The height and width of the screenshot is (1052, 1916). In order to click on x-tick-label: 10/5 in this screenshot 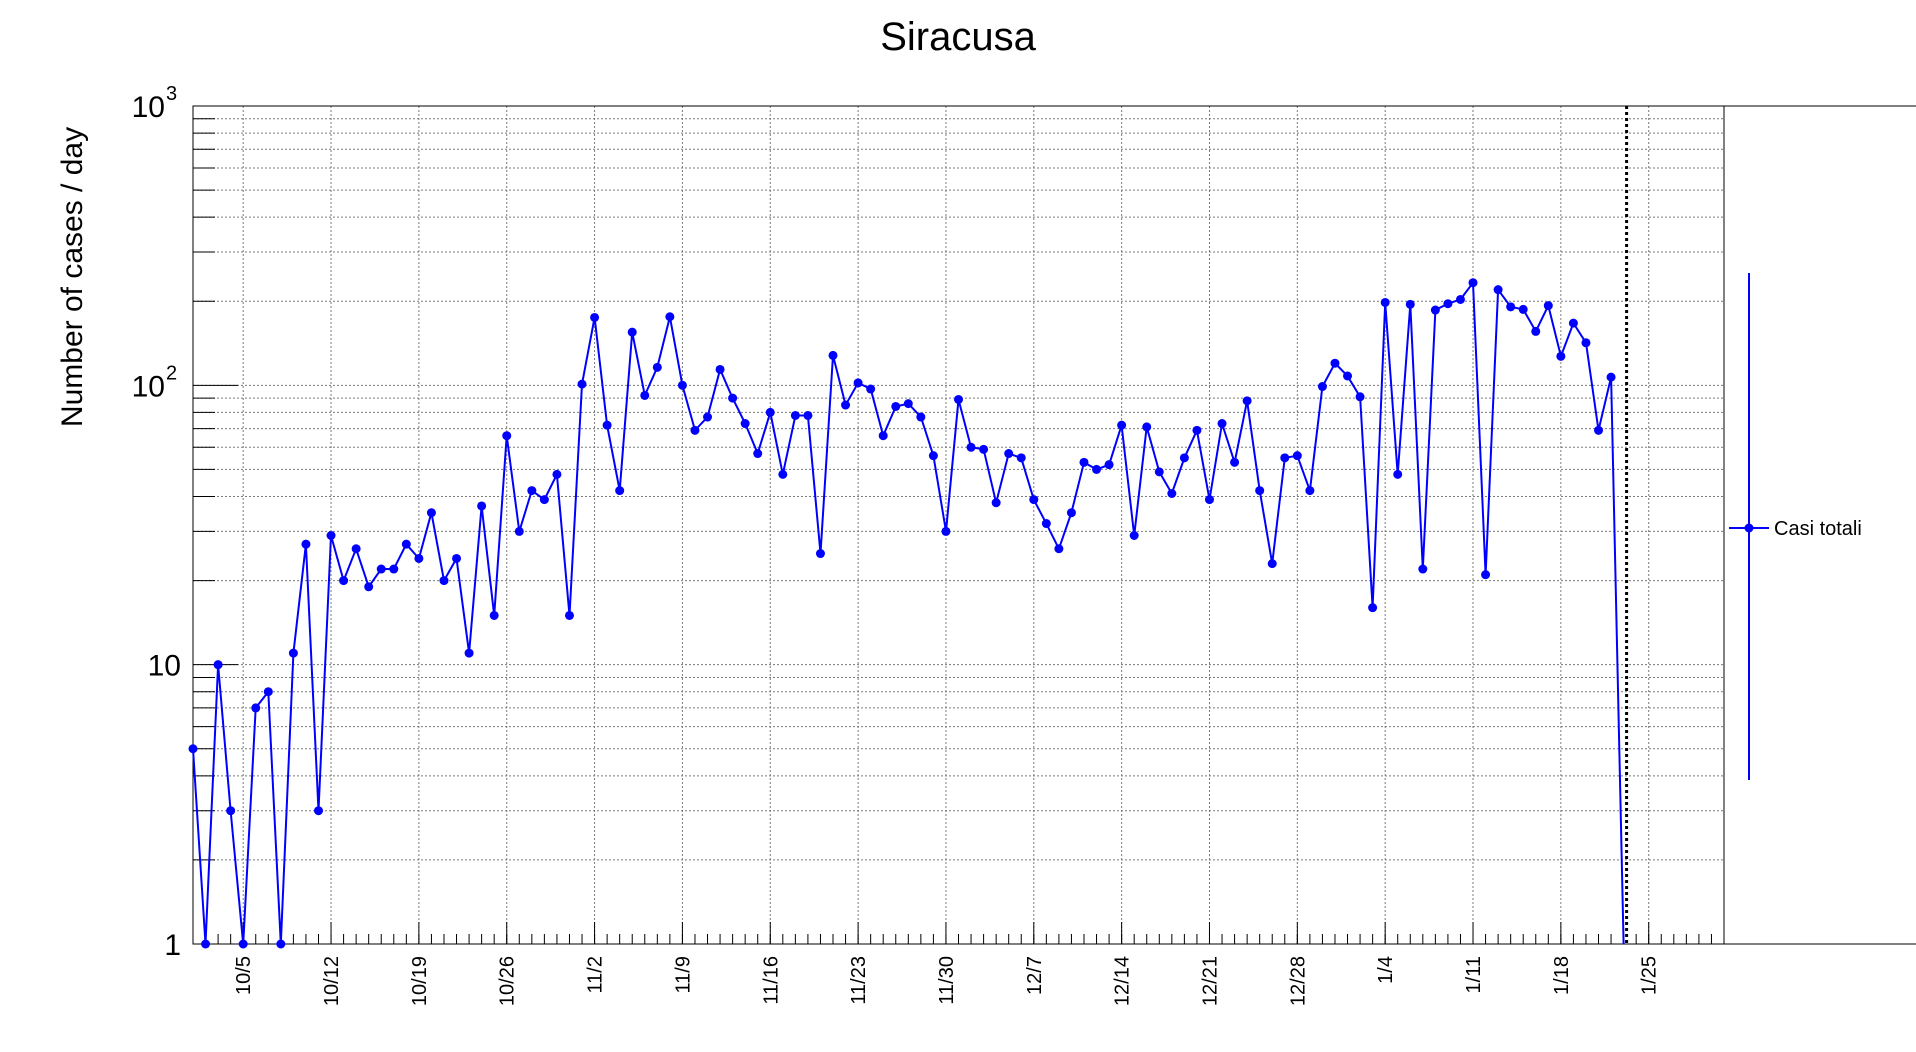, I will do `click(244, 975)`.